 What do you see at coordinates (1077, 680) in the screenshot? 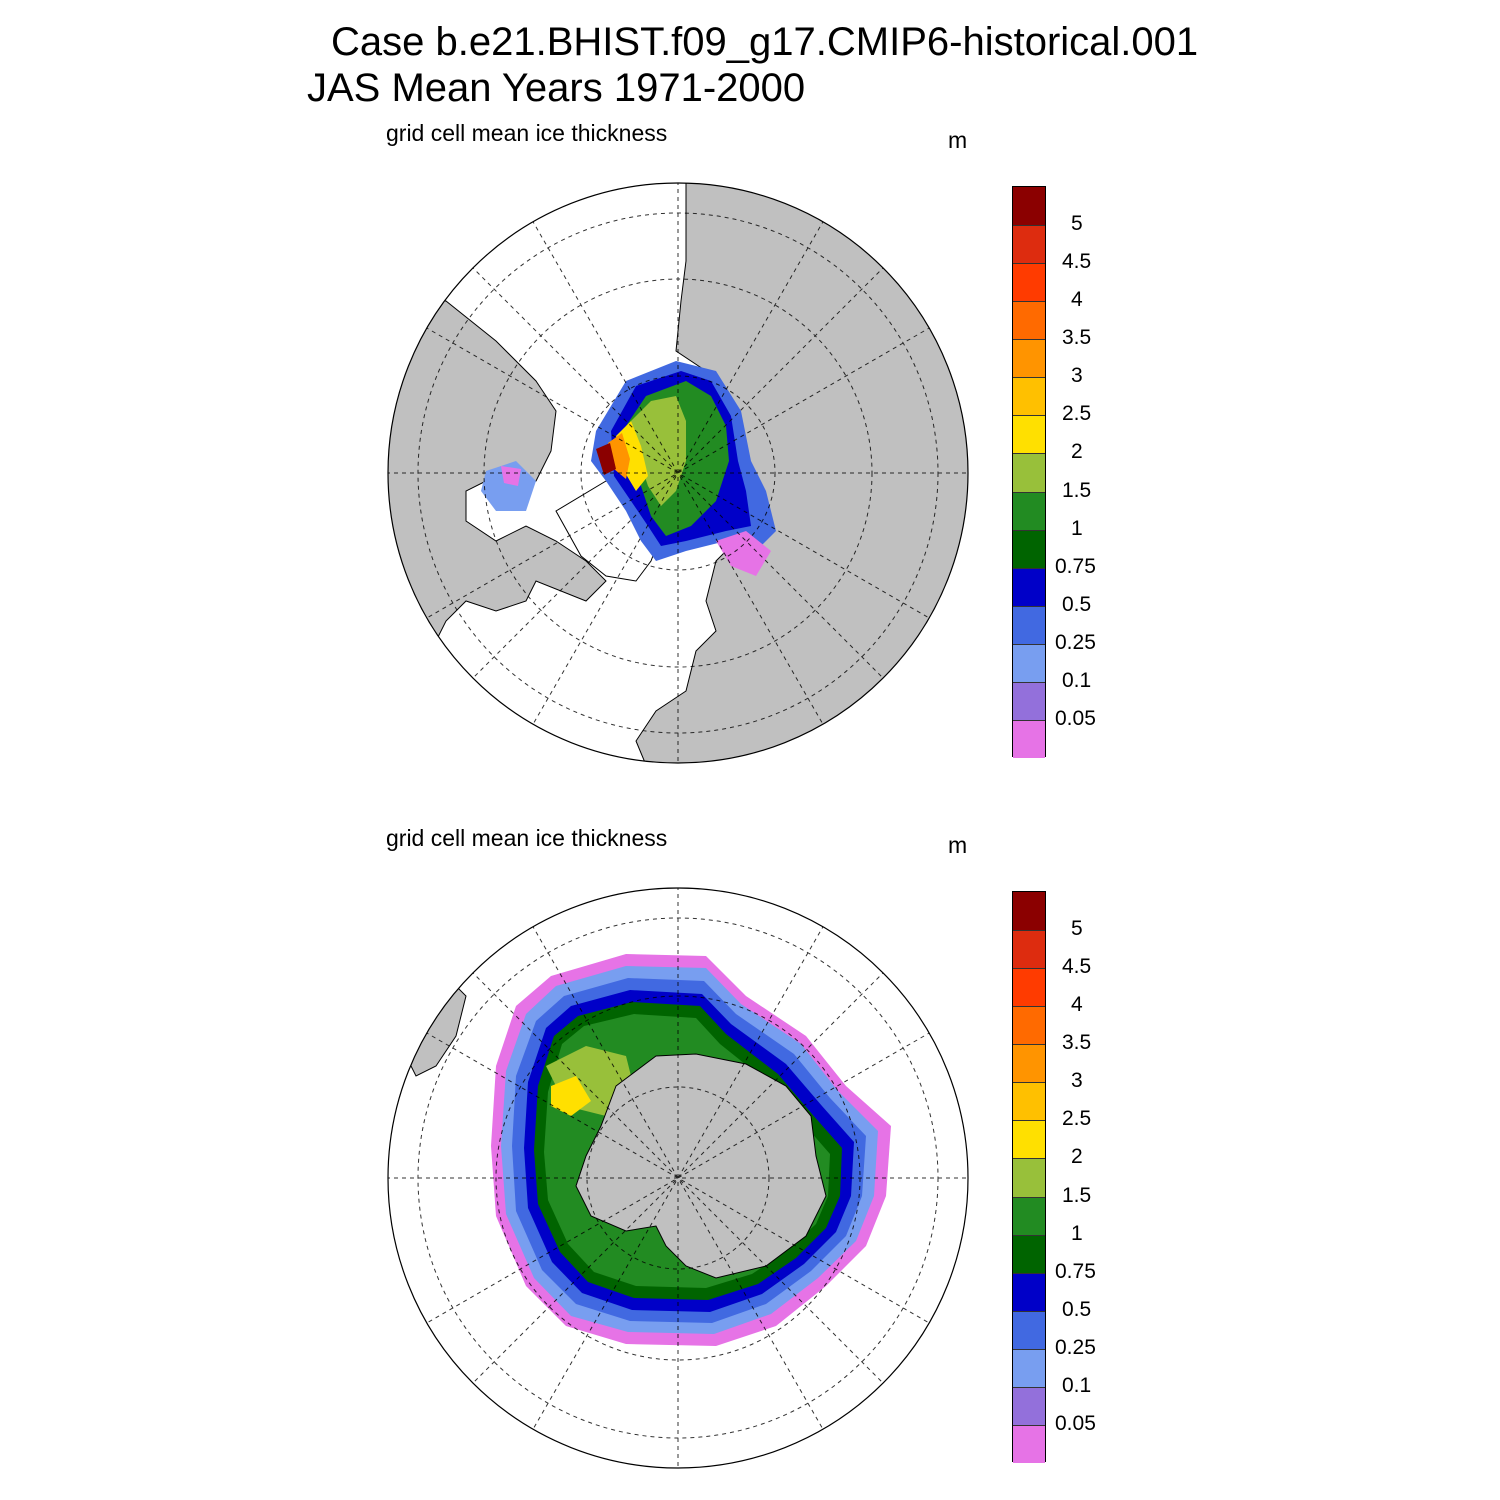
I see `north-colorbar-tick-label: 0.1` at bounding box center [1077, 680].